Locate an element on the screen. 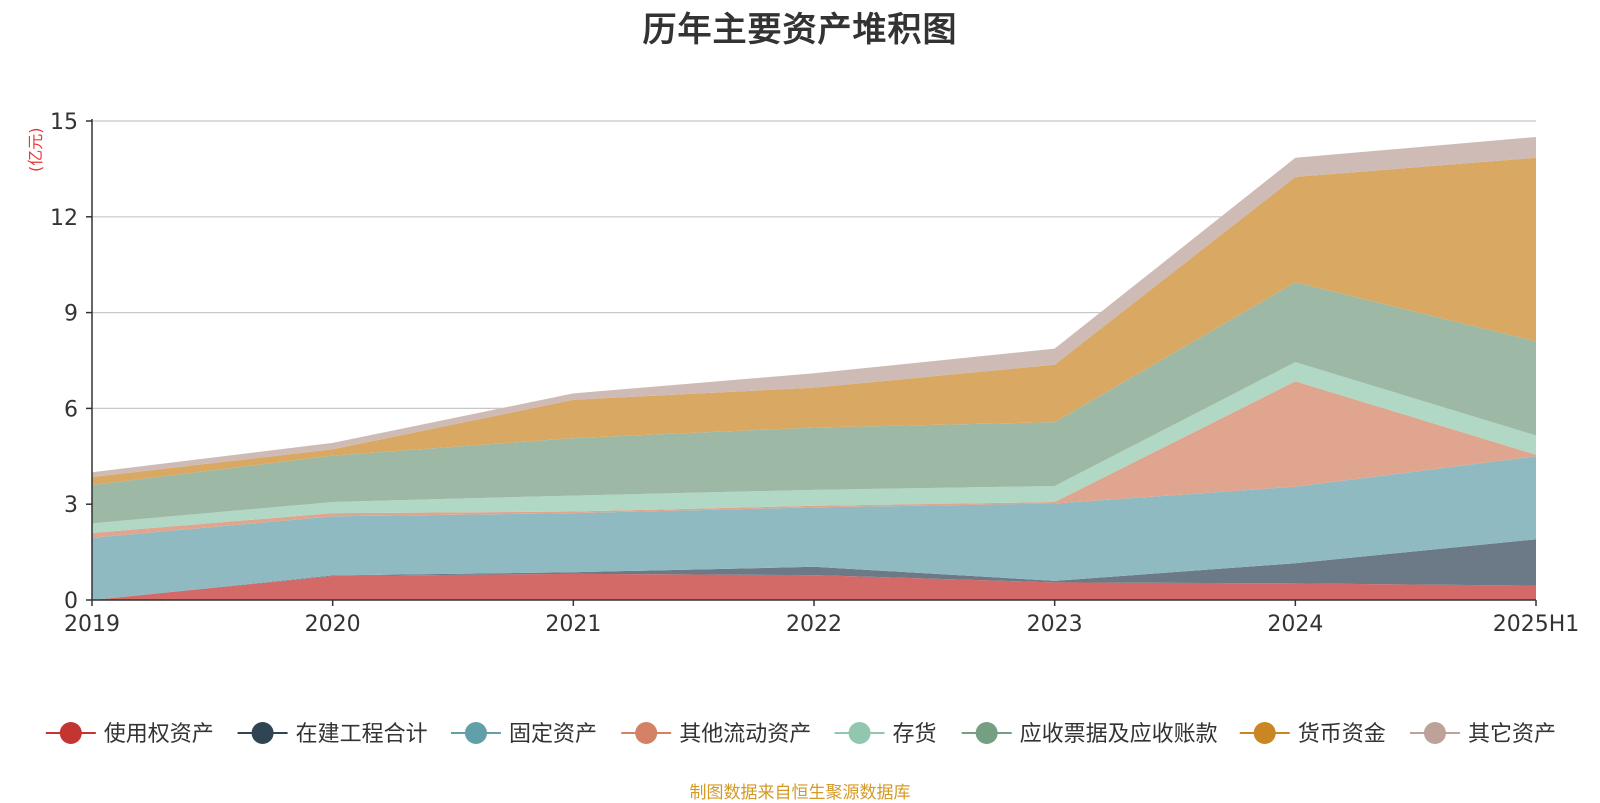 The image size is (1600, 803). legend-label: 应收票据及应收账款 is located at coordinates (1119, 734).